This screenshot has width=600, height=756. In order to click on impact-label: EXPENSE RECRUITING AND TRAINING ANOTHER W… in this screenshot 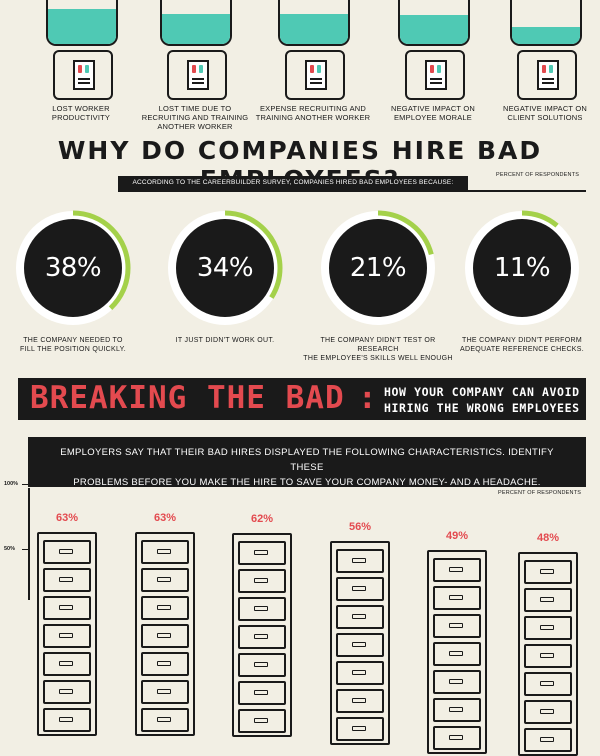, I will do `click(313, 113)`.